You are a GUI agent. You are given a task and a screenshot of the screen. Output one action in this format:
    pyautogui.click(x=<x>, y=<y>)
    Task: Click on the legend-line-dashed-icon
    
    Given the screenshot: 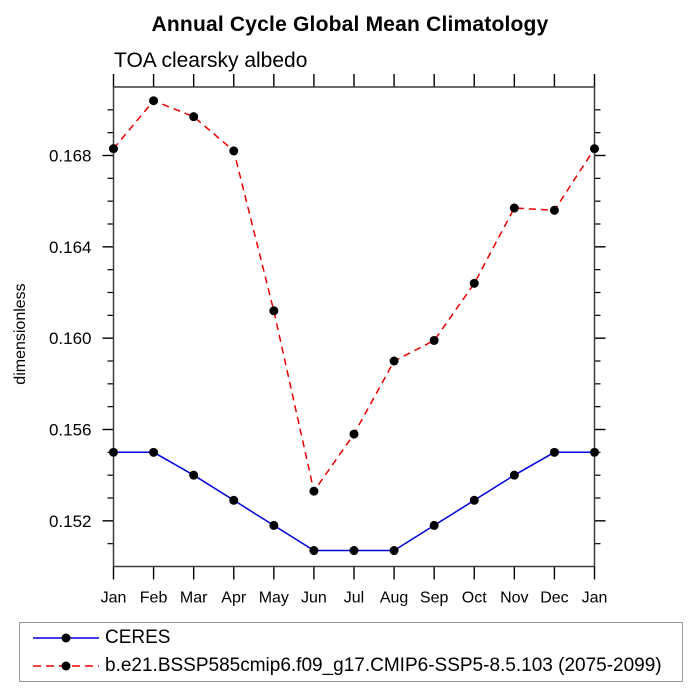 What is the action you would take?
    pyautogui.click(x=66, y=666)
    